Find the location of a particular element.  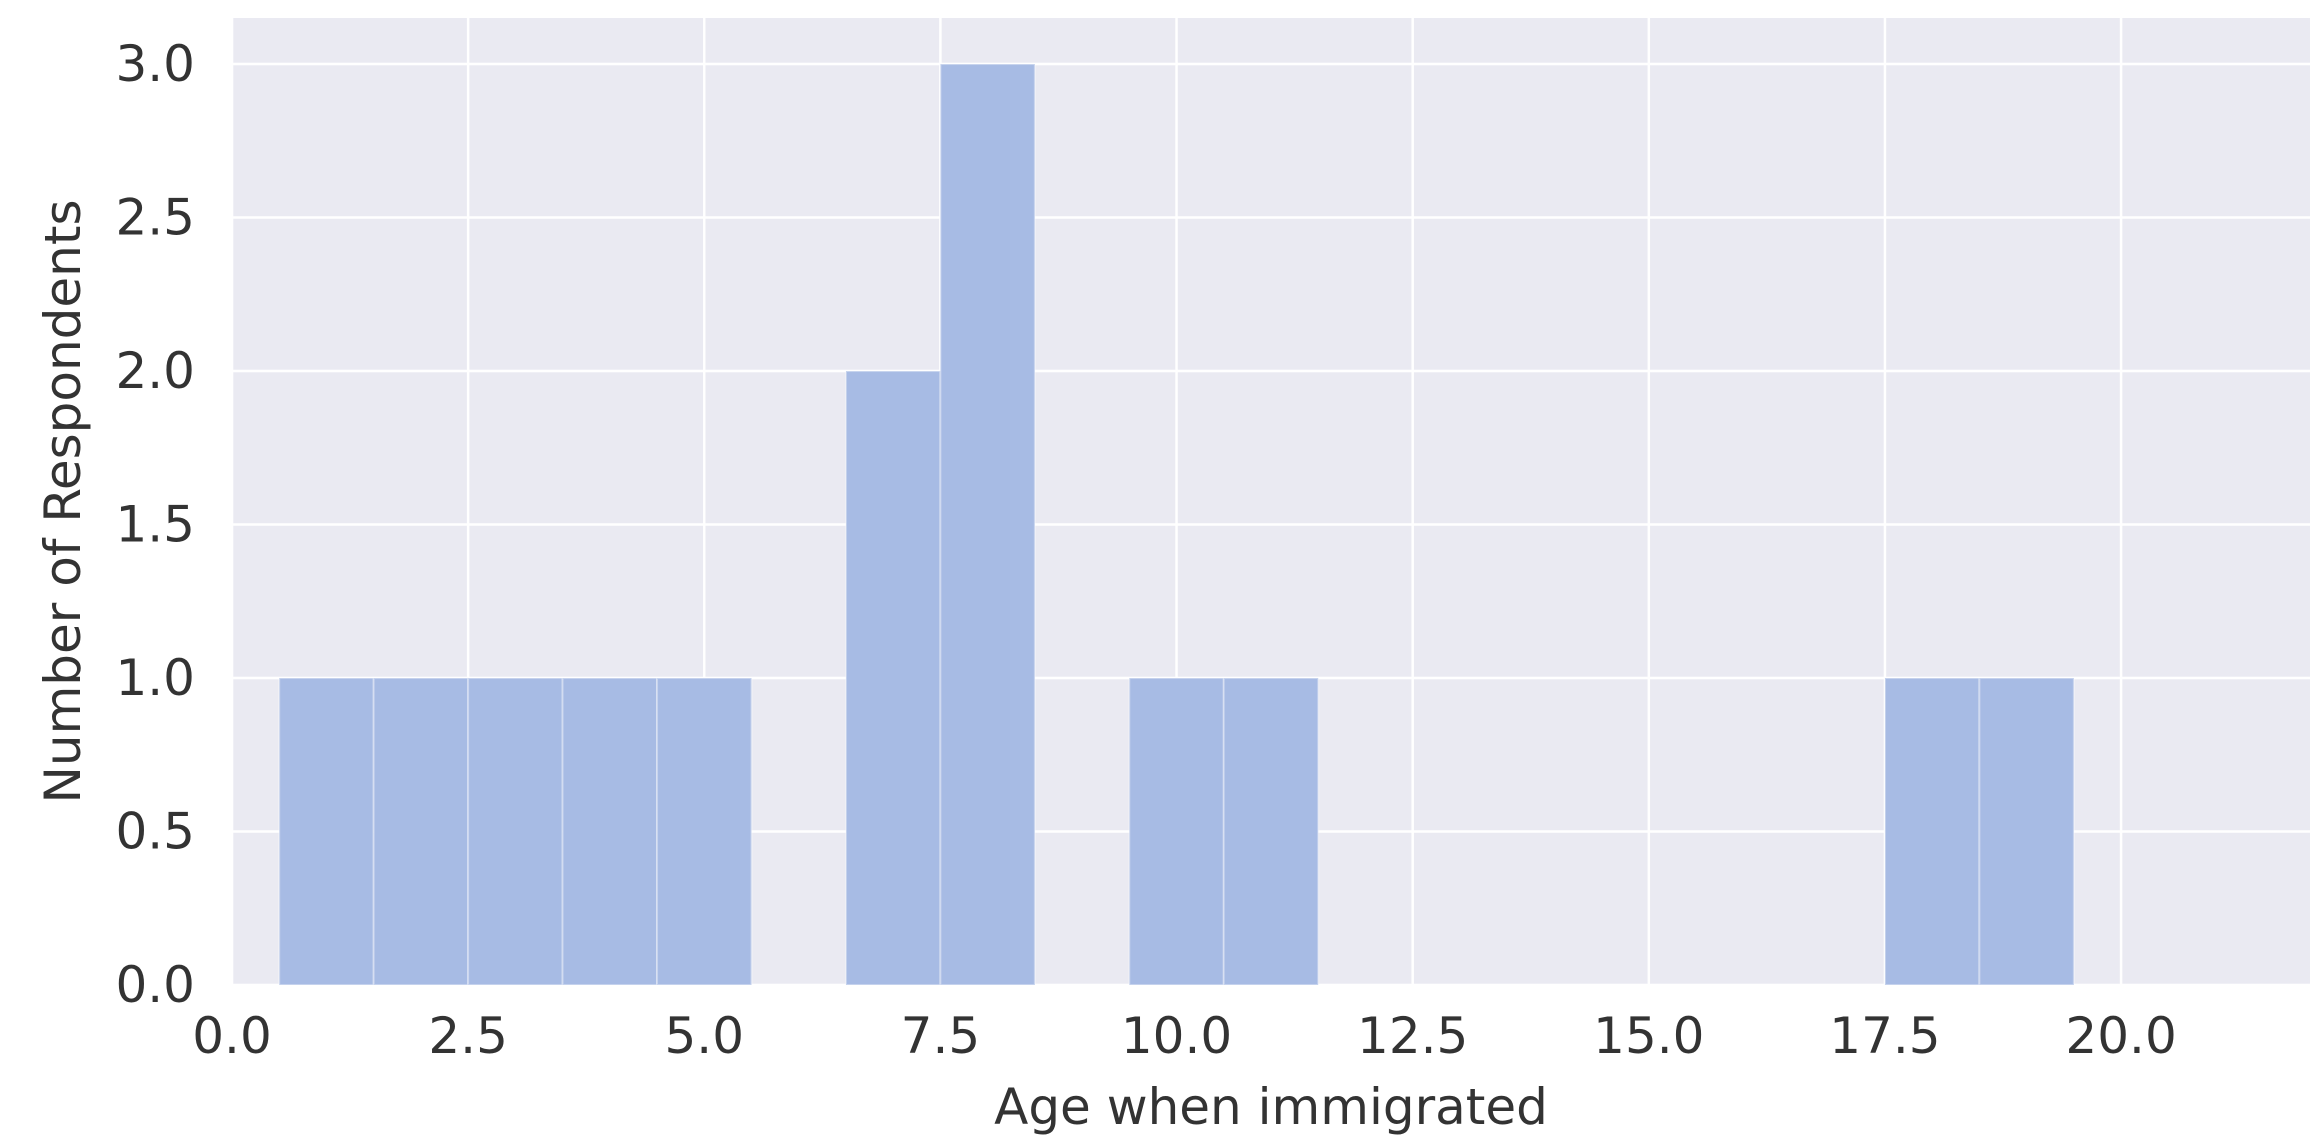

x-tick-label: 7.5 is located at coordinates (941, 1036).